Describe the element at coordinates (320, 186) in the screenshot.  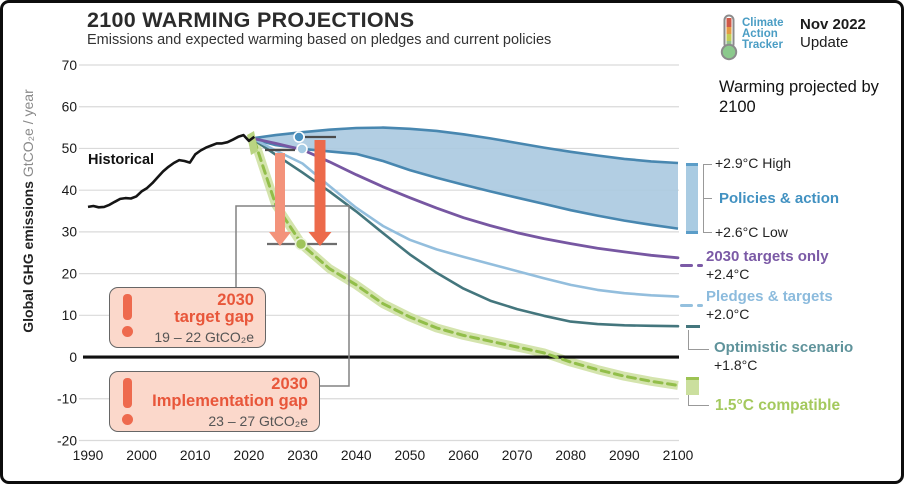
I see `implementation-gap-arrow-shaft` at that location.